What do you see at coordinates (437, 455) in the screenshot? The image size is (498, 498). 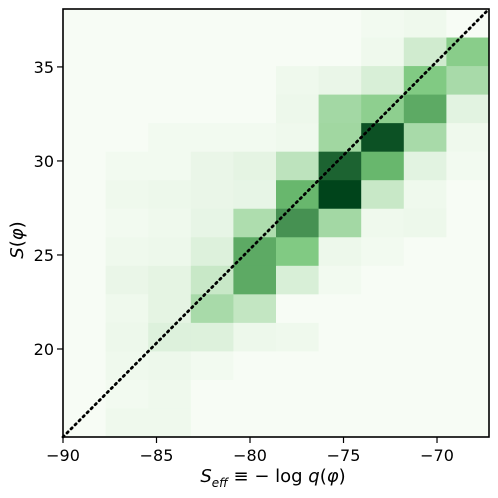 I see `x-tick-label: −70` at bounding box center [437, 455].